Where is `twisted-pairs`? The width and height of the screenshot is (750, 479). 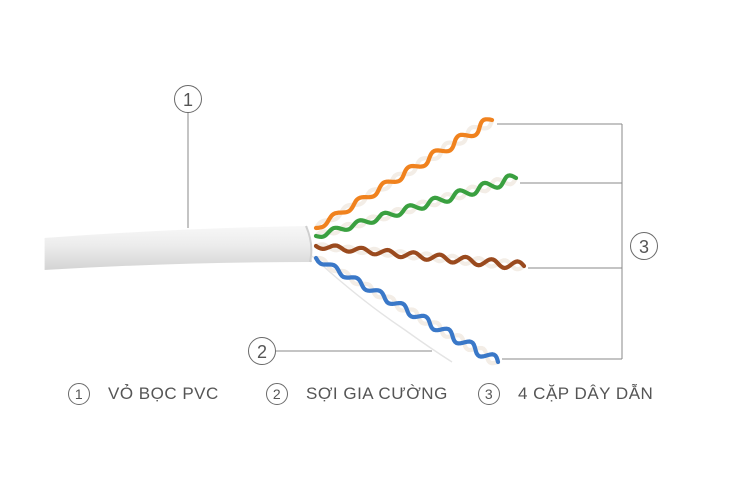 twisted-pairs is located at coordinates (420, 241).